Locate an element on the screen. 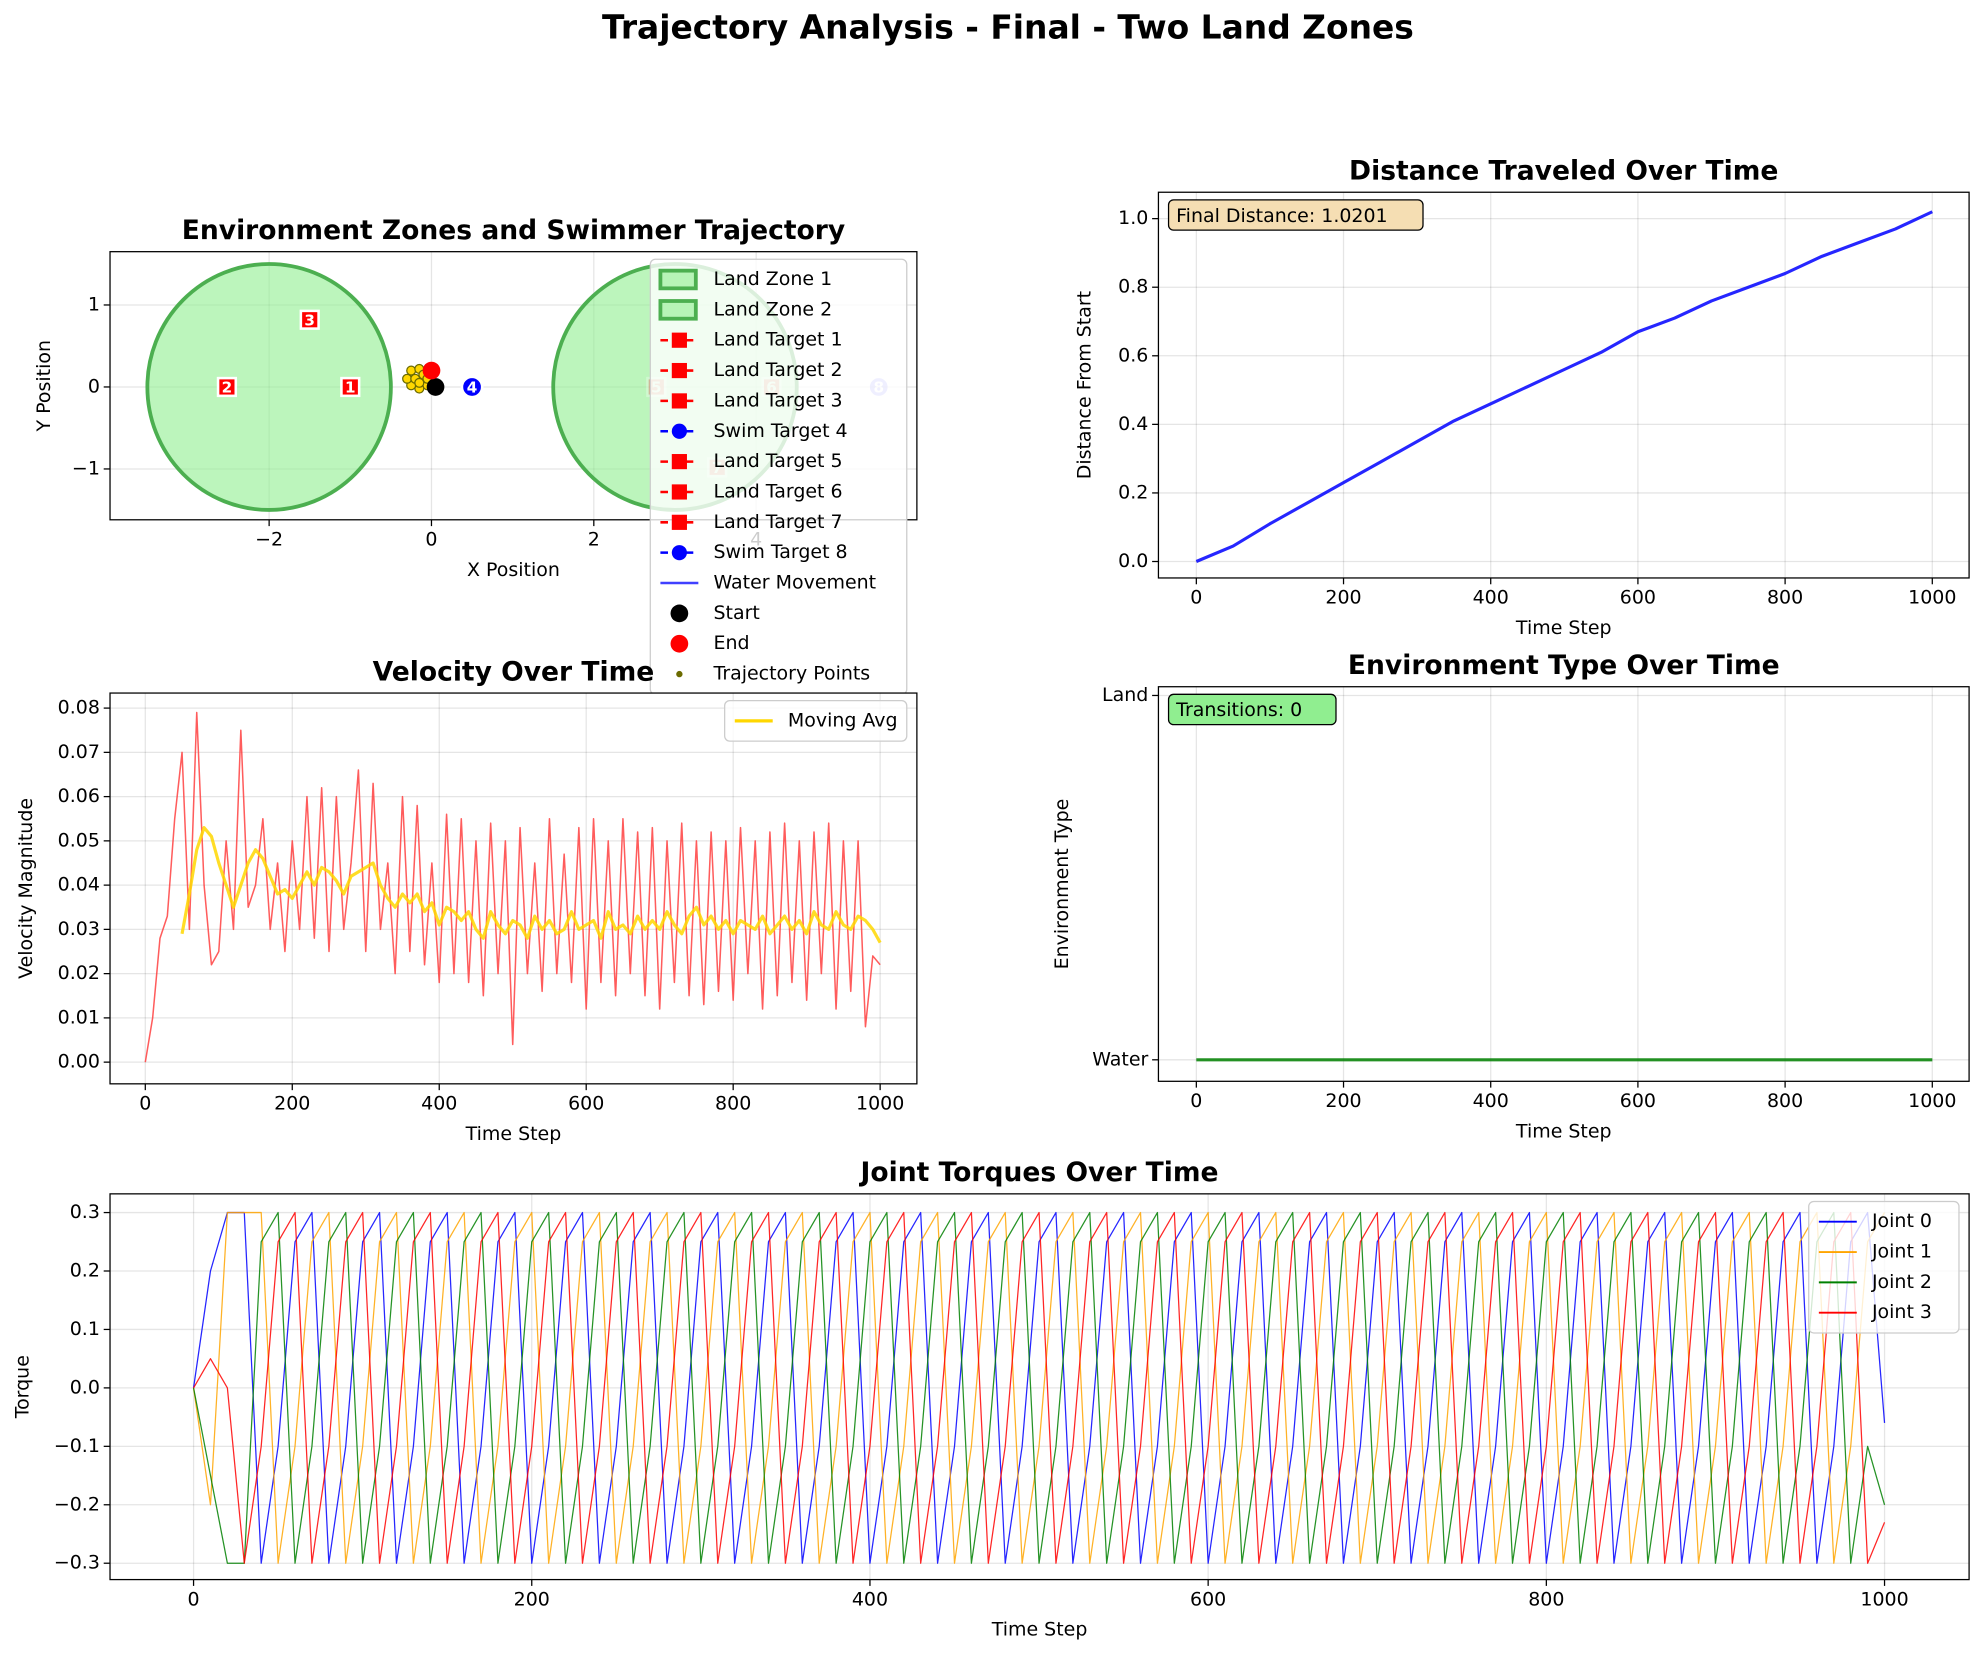 The image size is (1983, 1658). y-tick-label: Land is located at coordinates (1125, 695).